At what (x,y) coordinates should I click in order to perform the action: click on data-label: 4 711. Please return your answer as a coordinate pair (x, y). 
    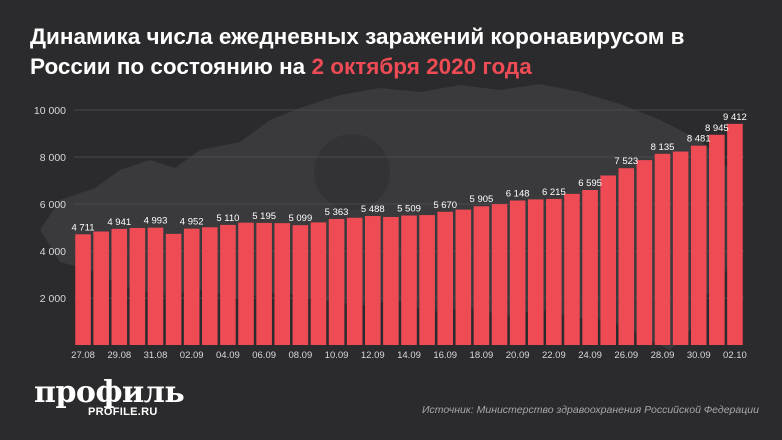
    Looking at the image, I should click on (83, 227).